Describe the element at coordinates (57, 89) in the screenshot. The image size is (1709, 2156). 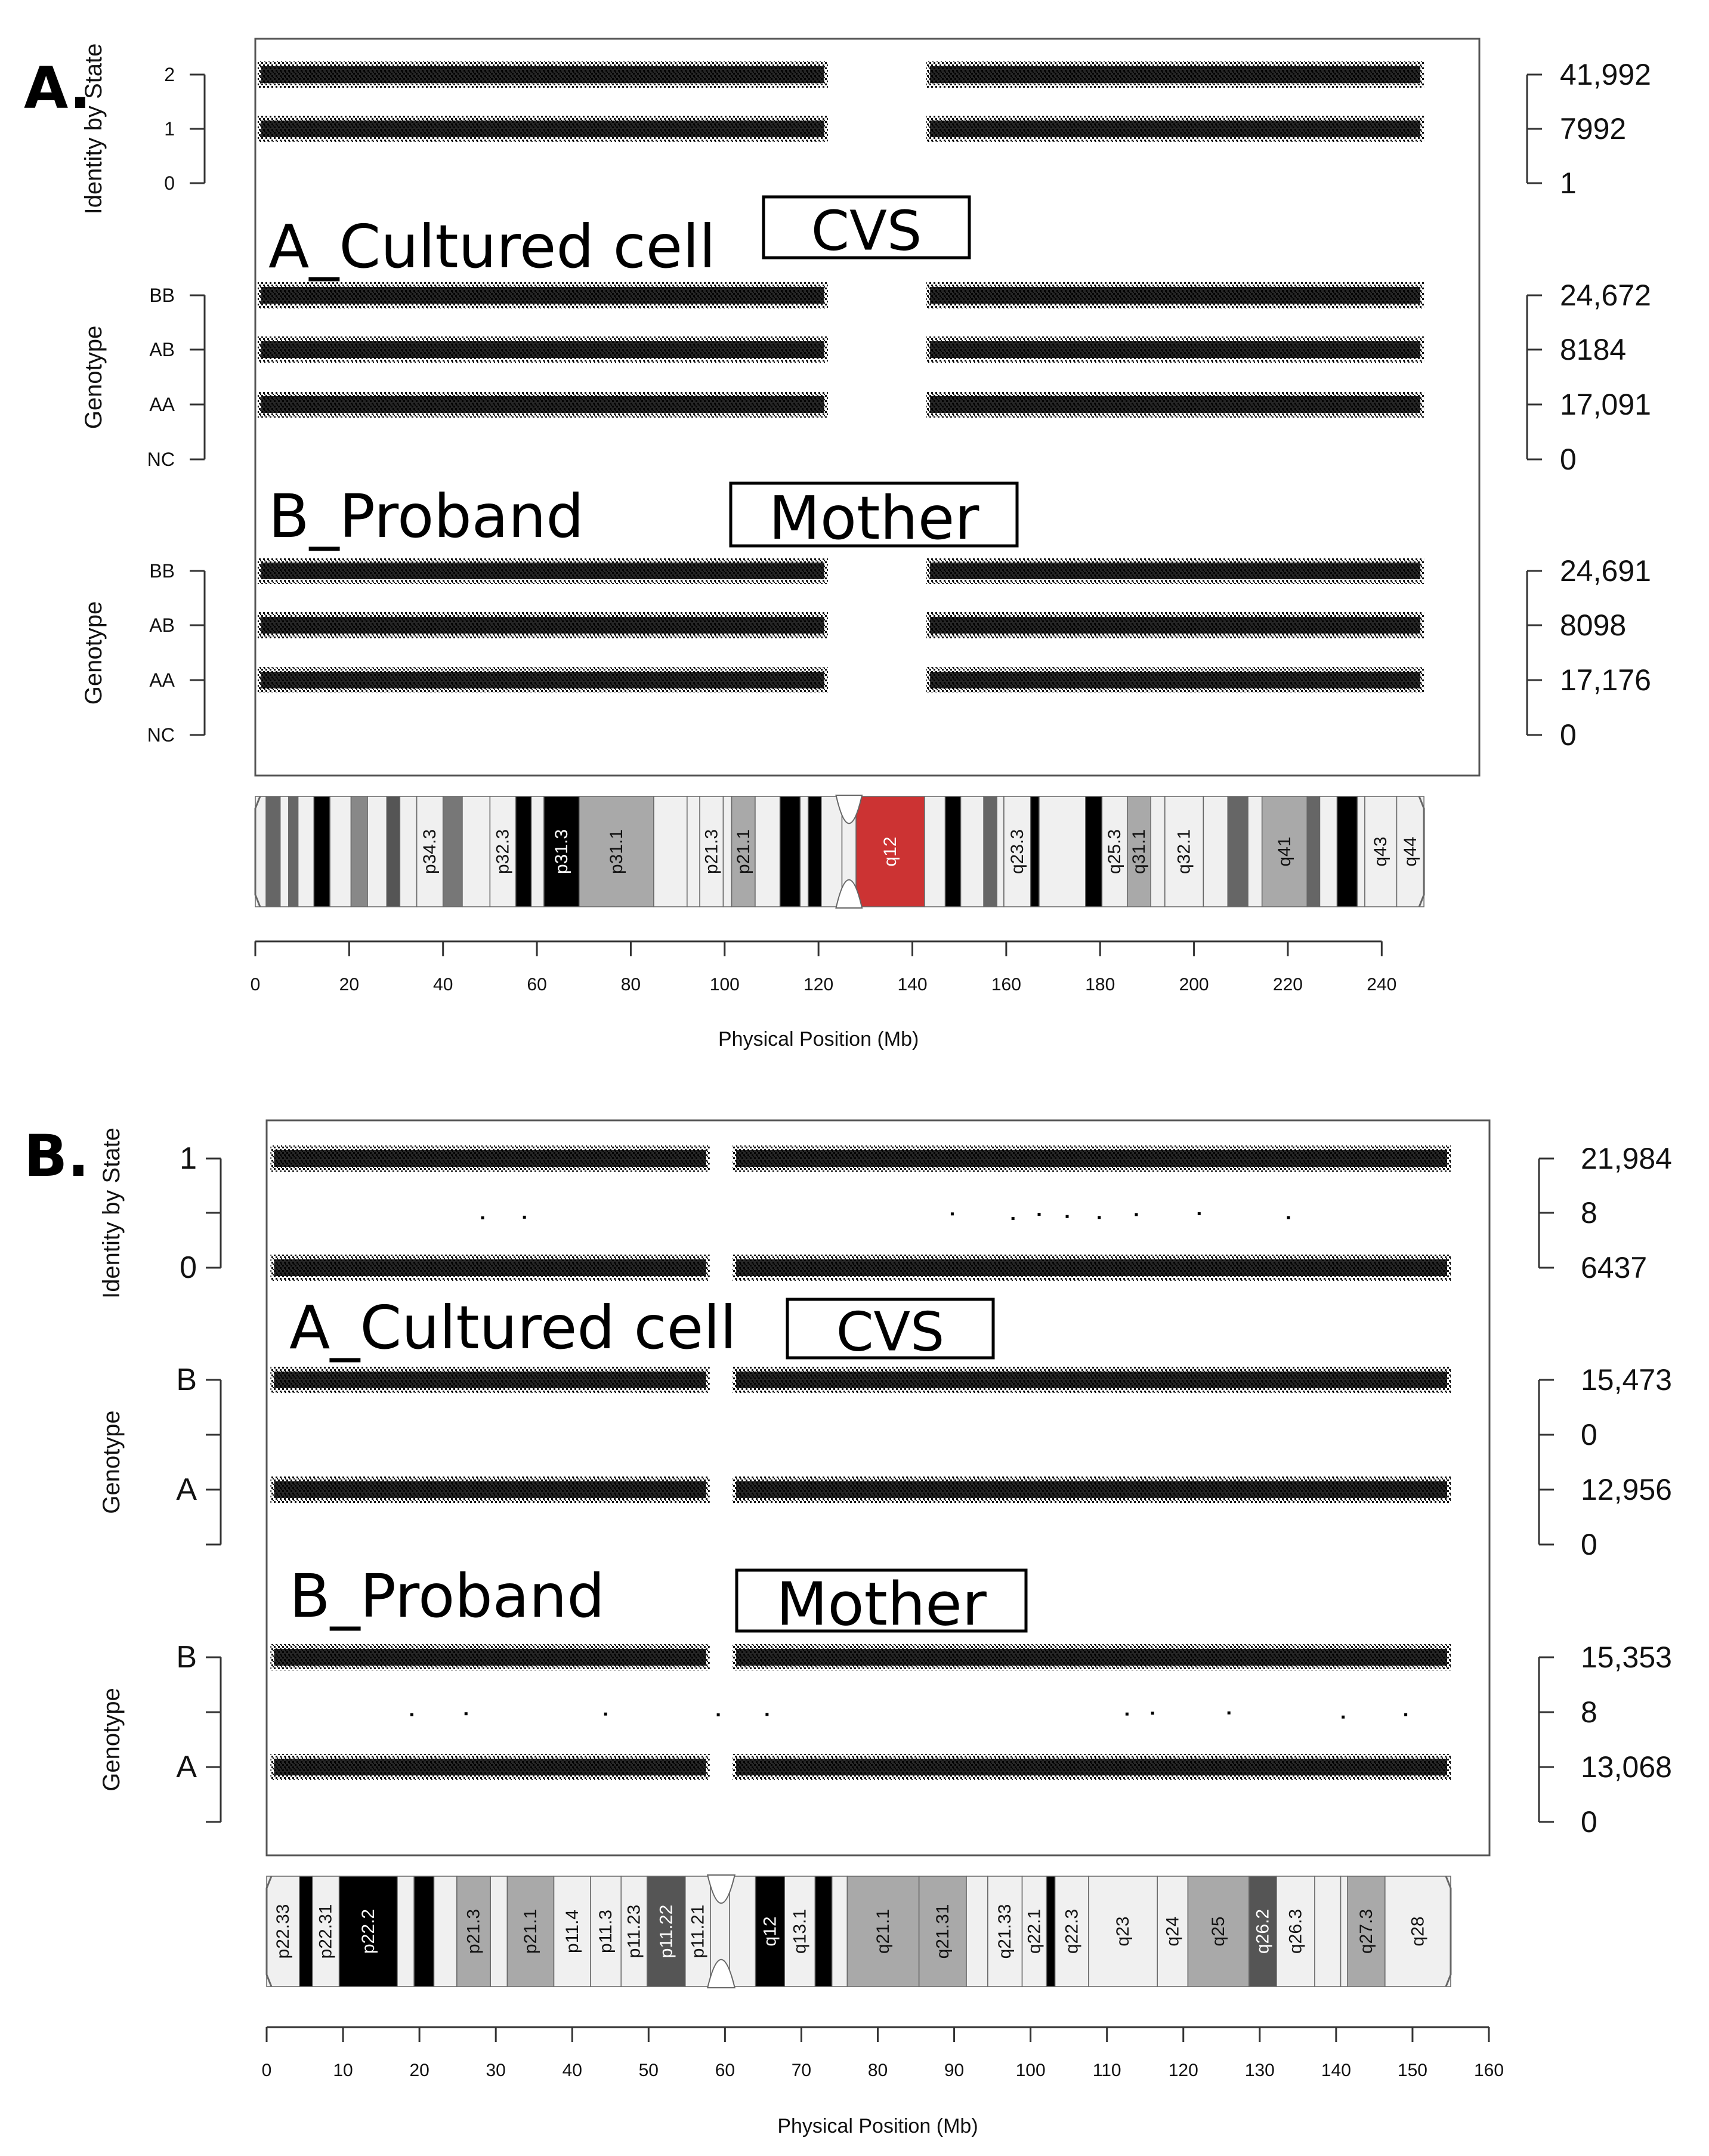
I see `panel-letter: A.` at that location.